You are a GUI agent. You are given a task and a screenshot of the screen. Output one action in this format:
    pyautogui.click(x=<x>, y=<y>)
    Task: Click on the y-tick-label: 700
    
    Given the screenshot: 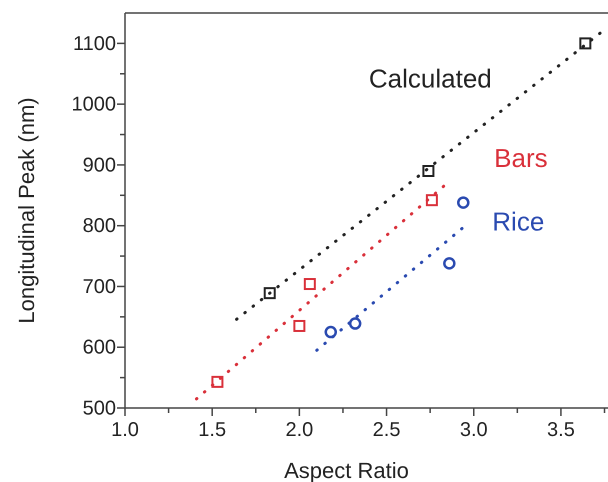 What is the action you would take?
    pyautogui.click(x=99, y=287)
    